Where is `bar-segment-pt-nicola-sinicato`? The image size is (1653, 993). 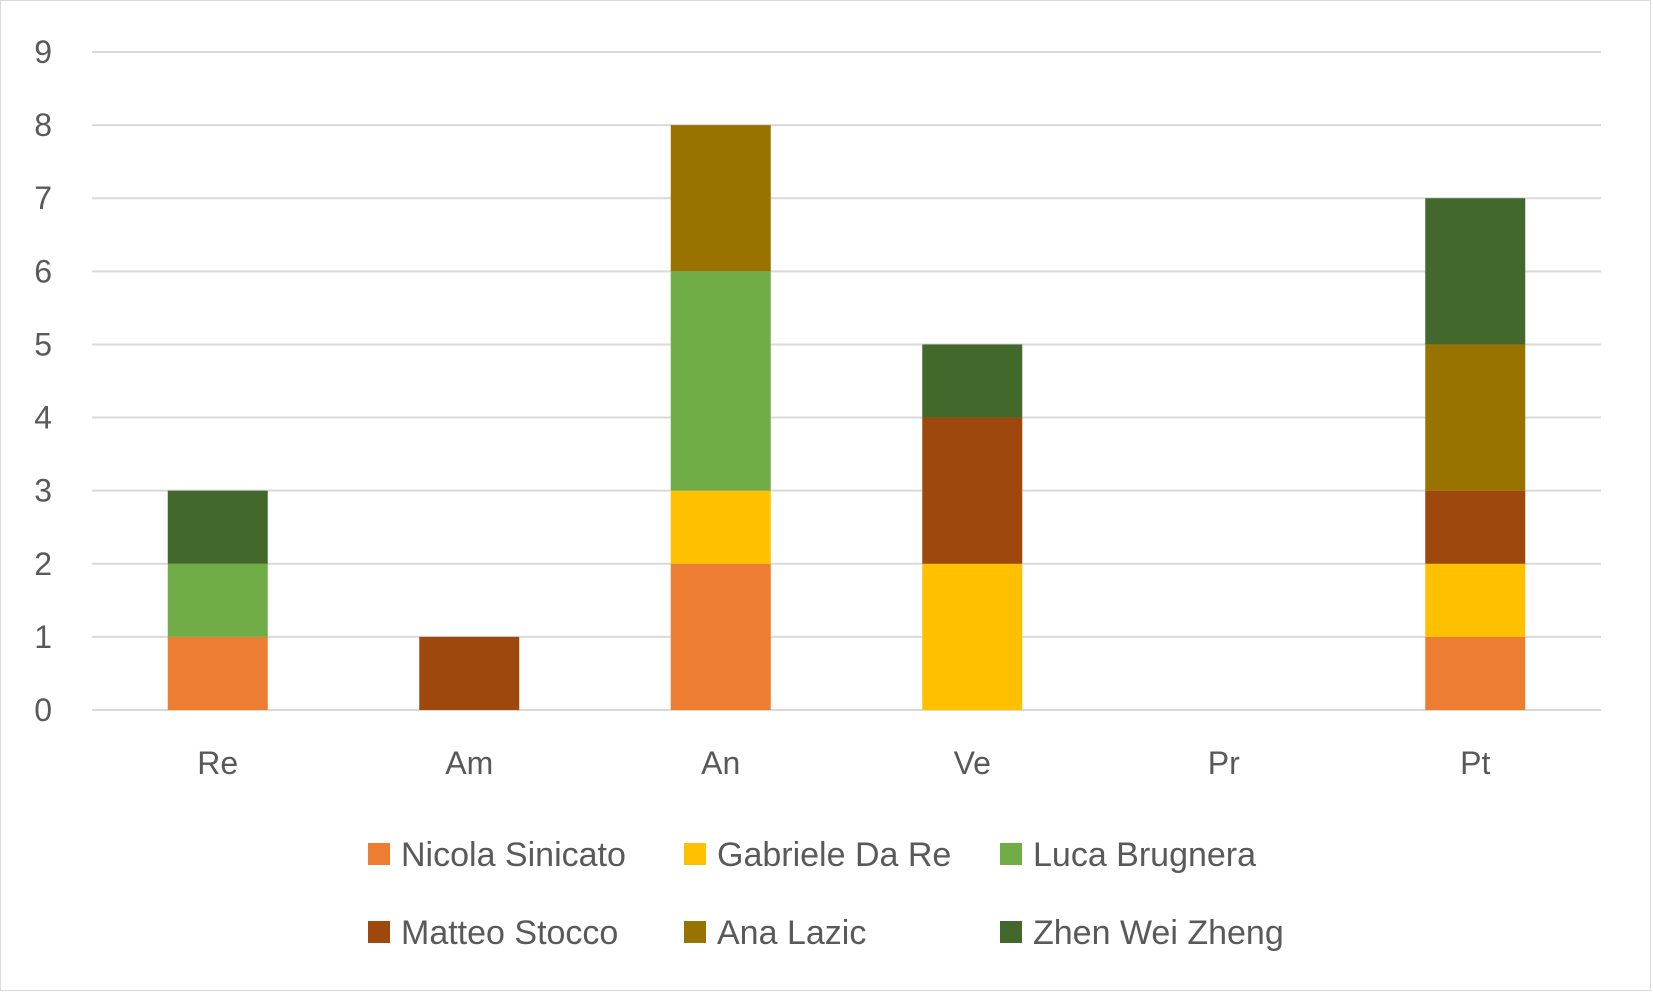 bar-segment-pt-nicola-sinicato is located at coordinates (1475, 673).